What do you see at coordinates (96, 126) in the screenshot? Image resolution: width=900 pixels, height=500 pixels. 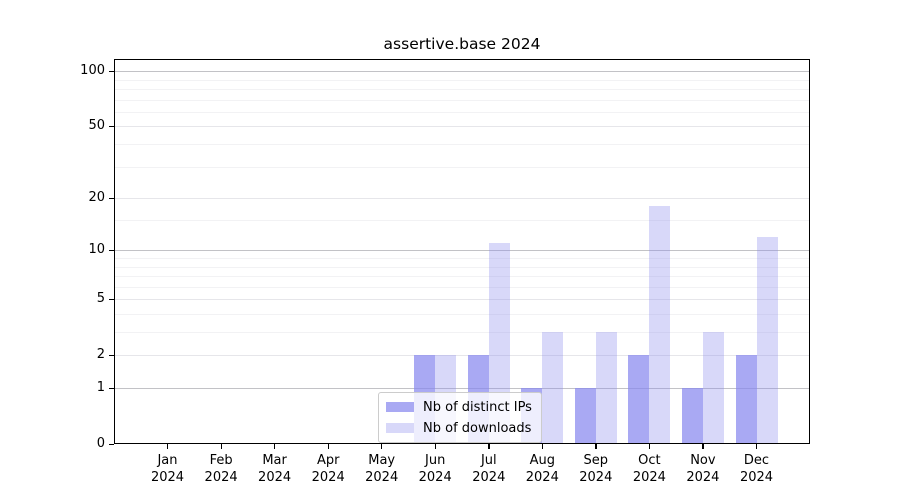 I see `y-tick-label: 50` at bounding box center [96, 126].